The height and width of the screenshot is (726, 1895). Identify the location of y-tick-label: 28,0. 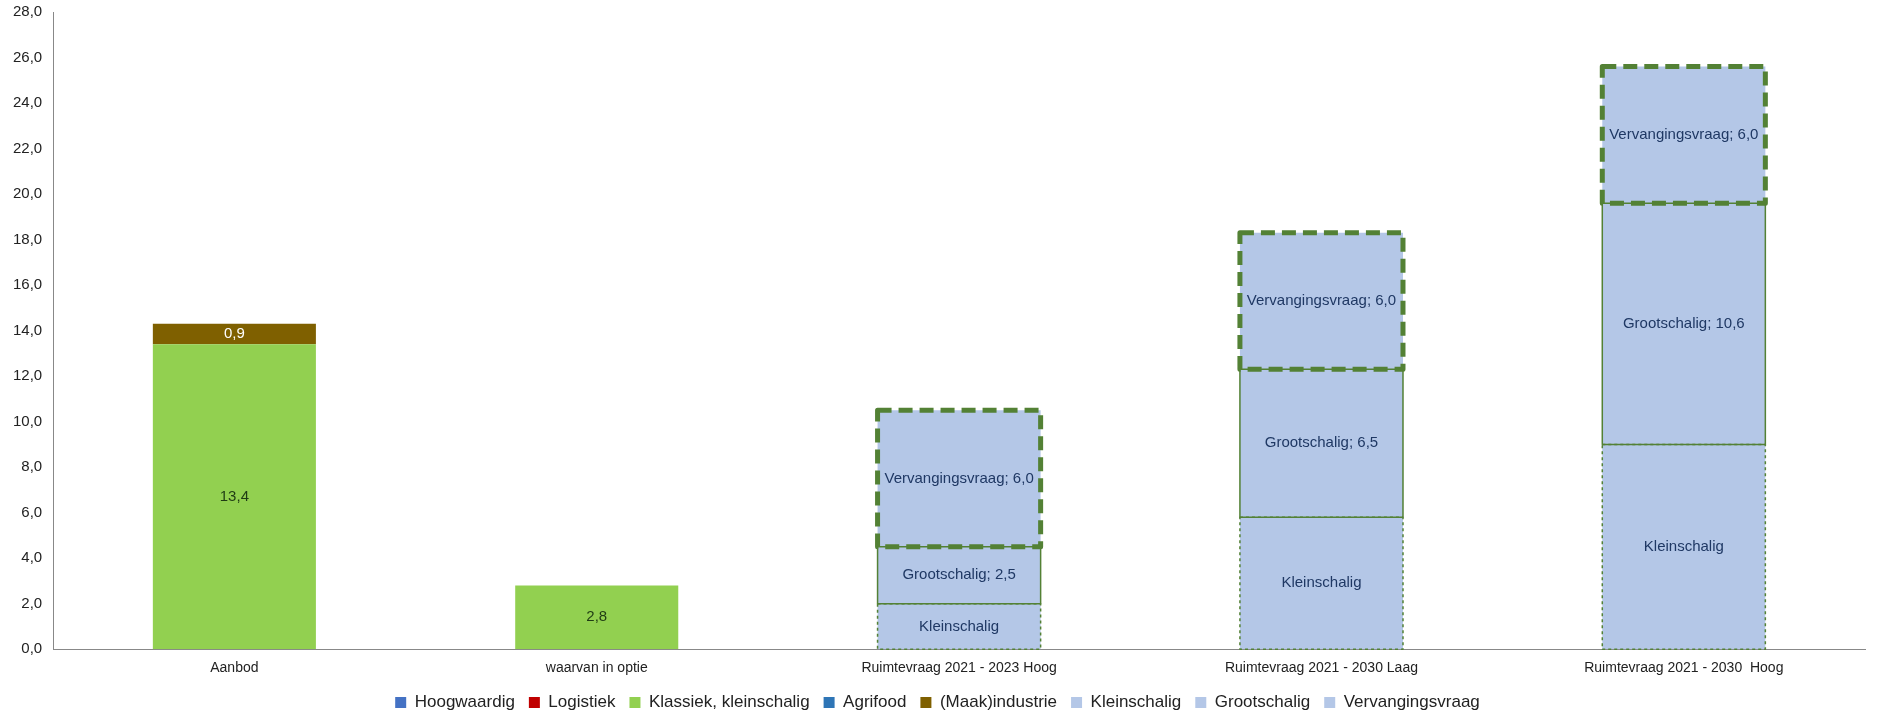
(27, 11).